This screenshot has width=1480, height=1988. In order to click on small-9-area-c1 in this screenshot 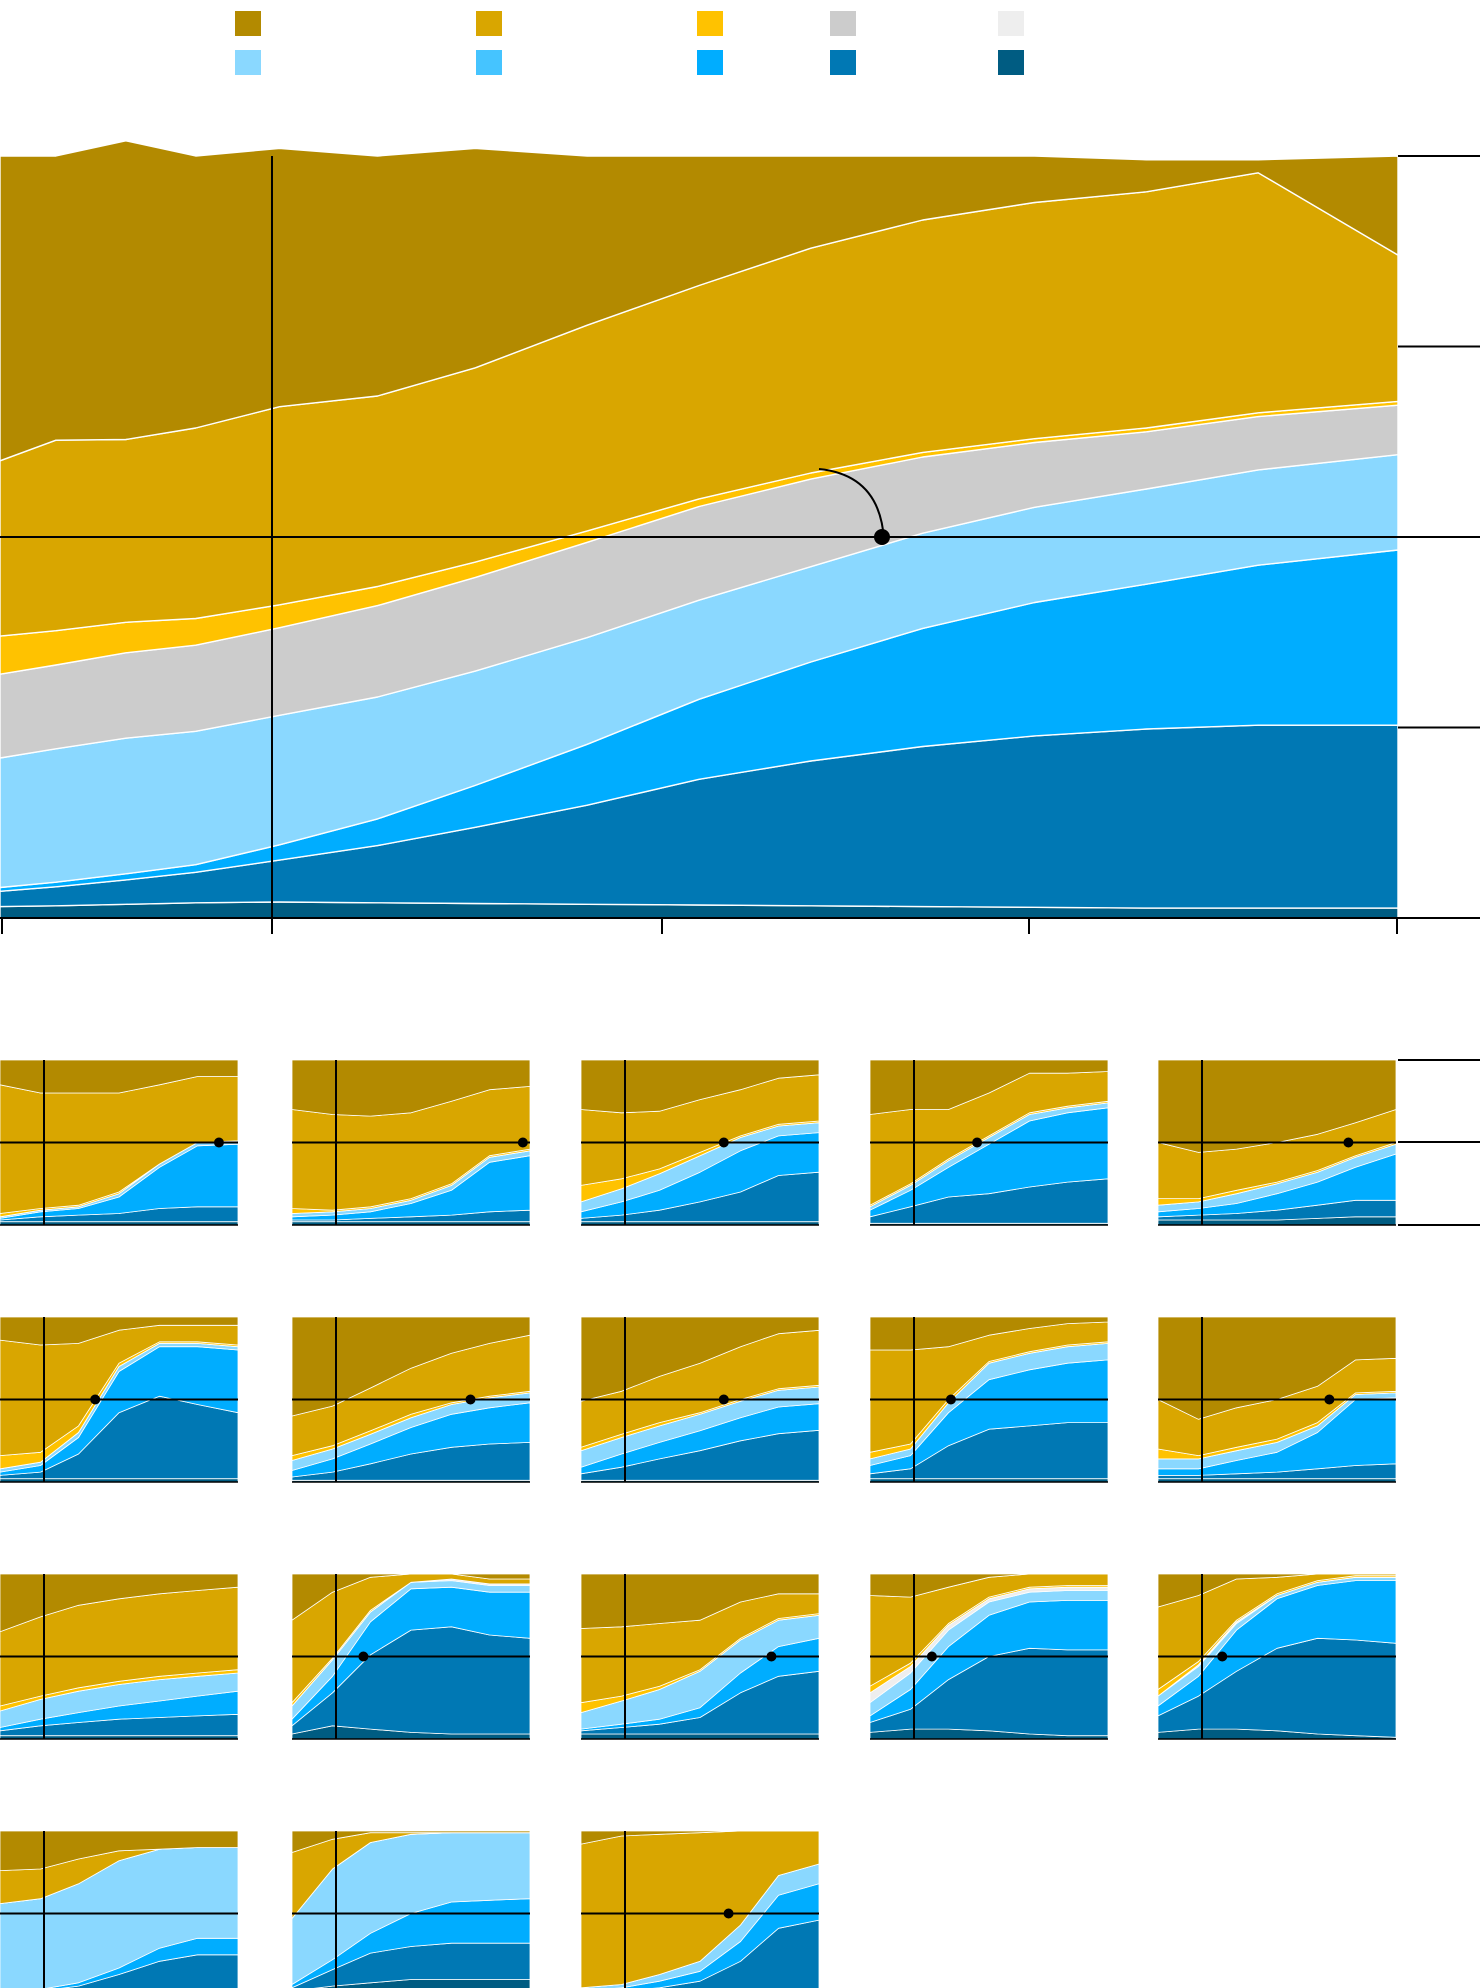, I will do `click(989, 1333)`.